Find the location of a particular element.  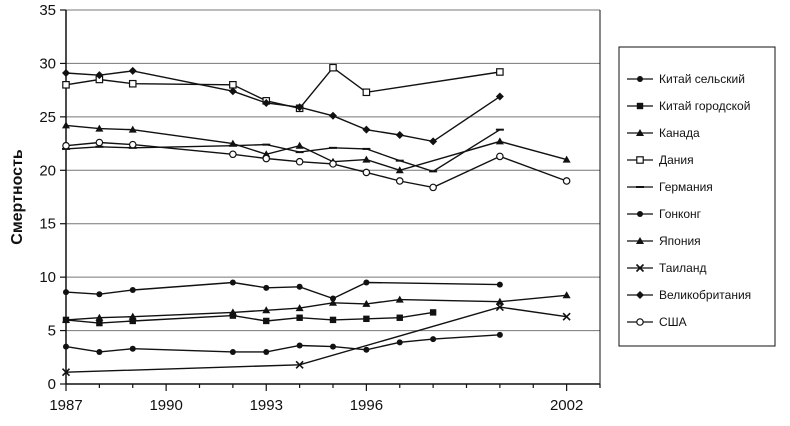

legend-entry-1: Китай городской is located at coordinates (704, 106).